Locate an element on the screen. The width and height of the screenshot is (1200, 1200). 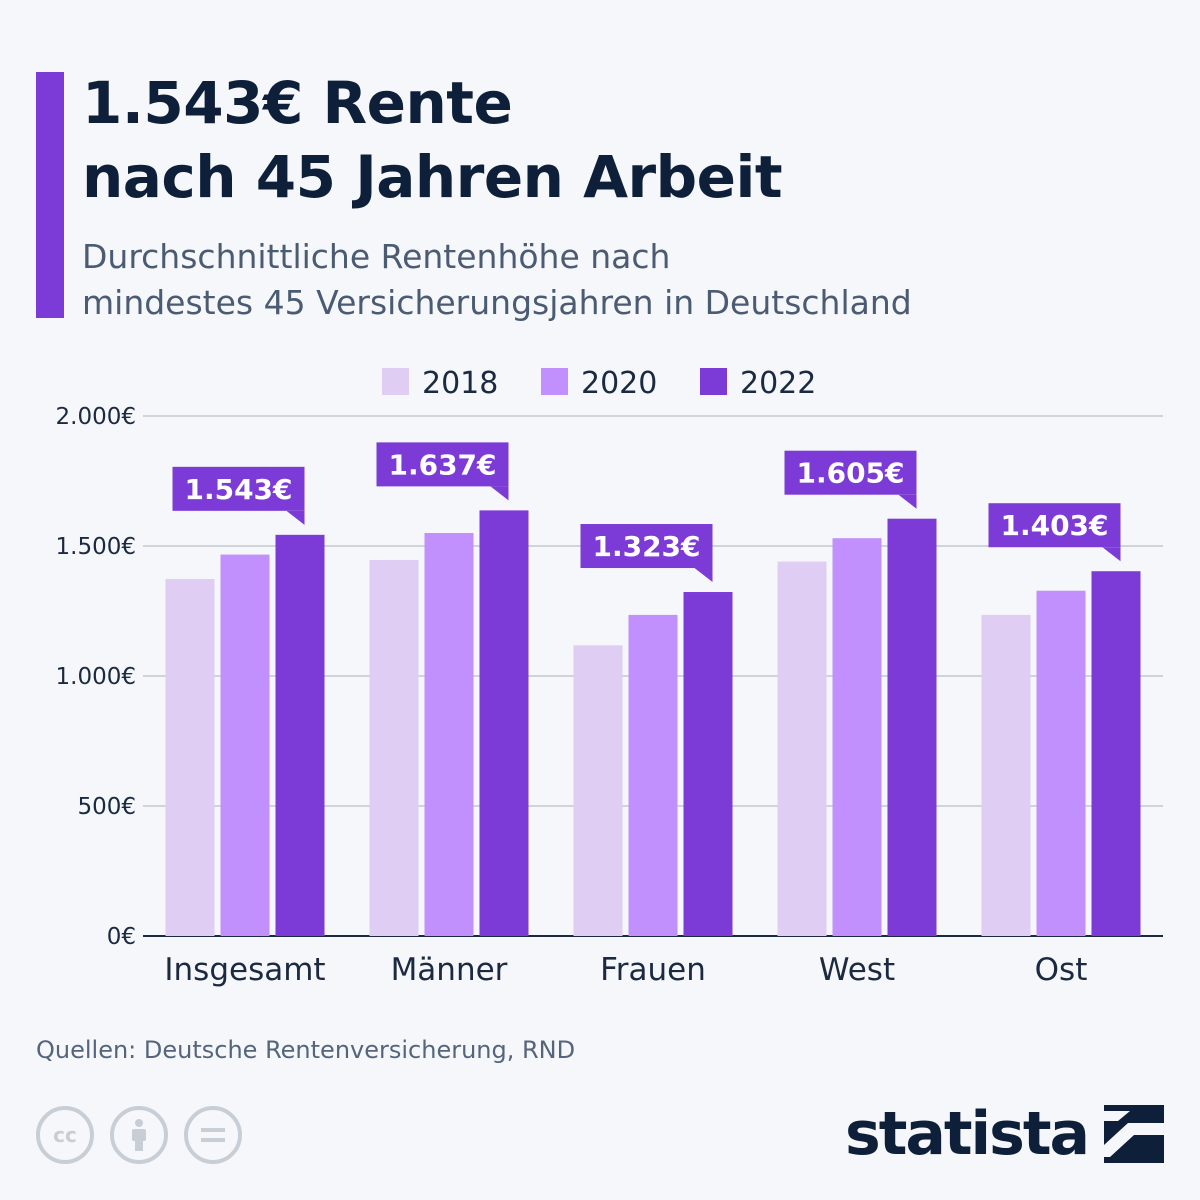
legend-label-2022: 2022 is located at coordinates (778, 383).